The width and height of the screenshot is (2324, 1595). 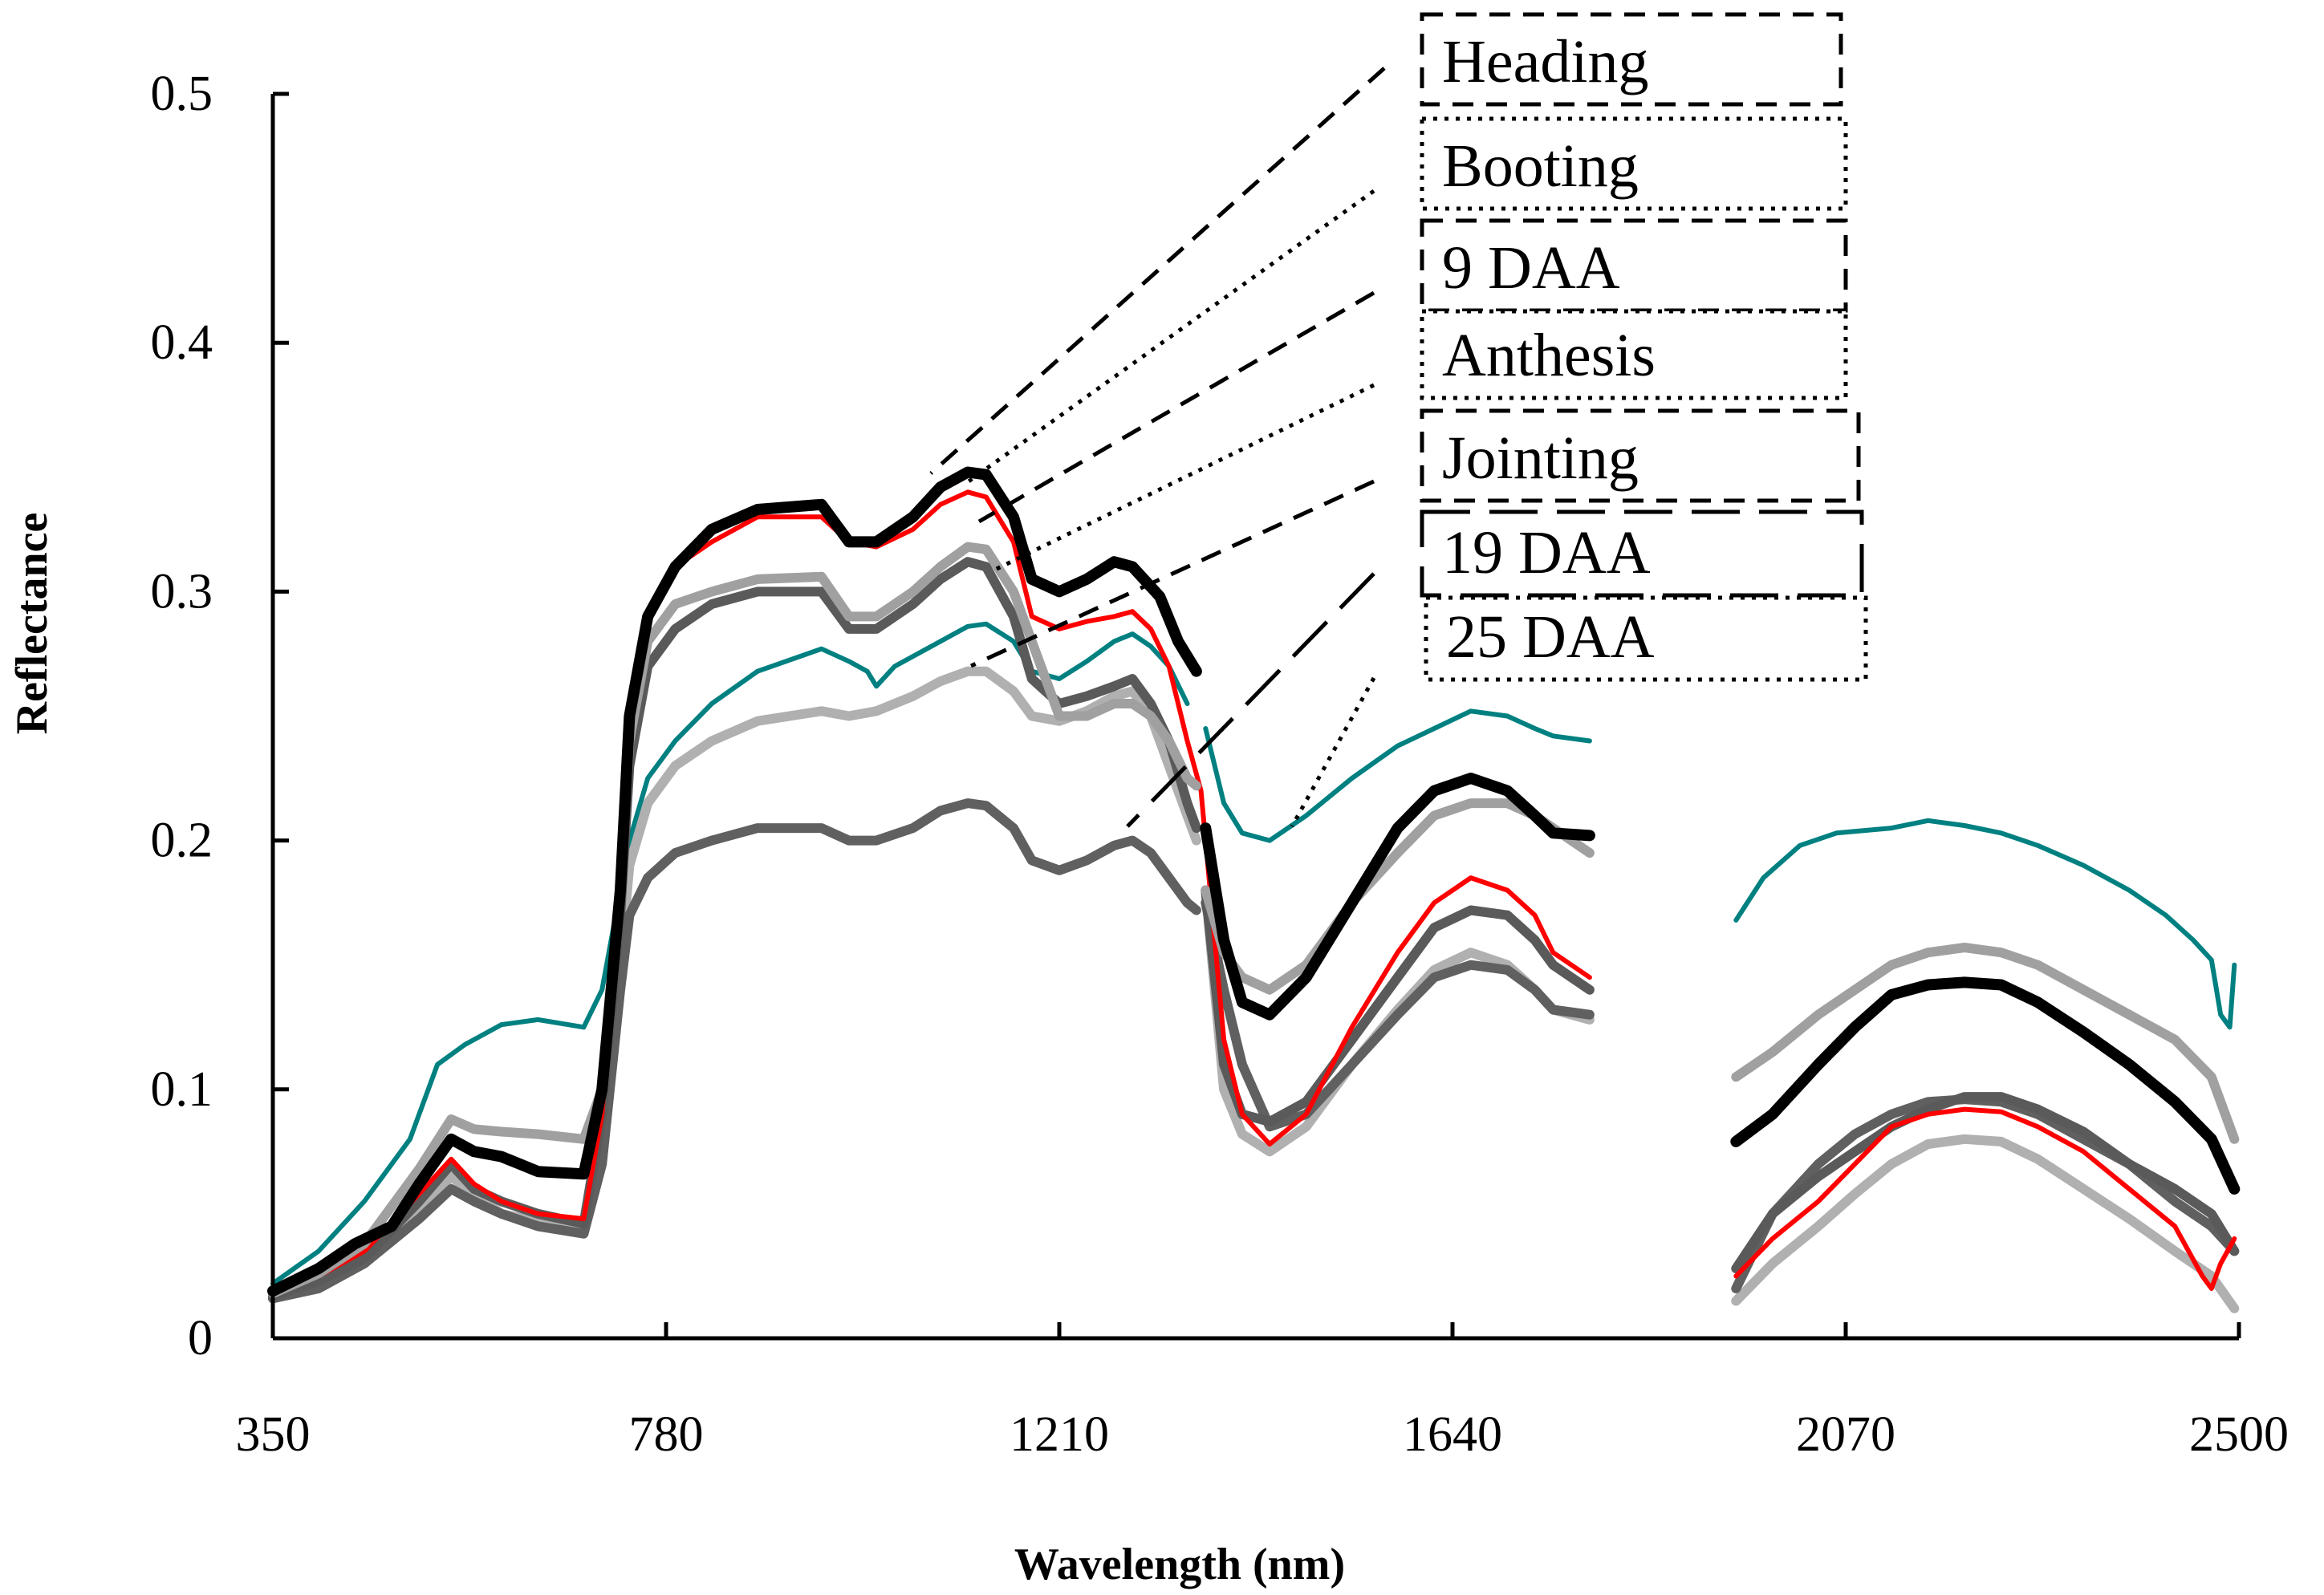 What do you see at coordinates (200, 1339) in the screenshot?
I see `y-tick-label-0: 0` at bounding box center [200, 1339].